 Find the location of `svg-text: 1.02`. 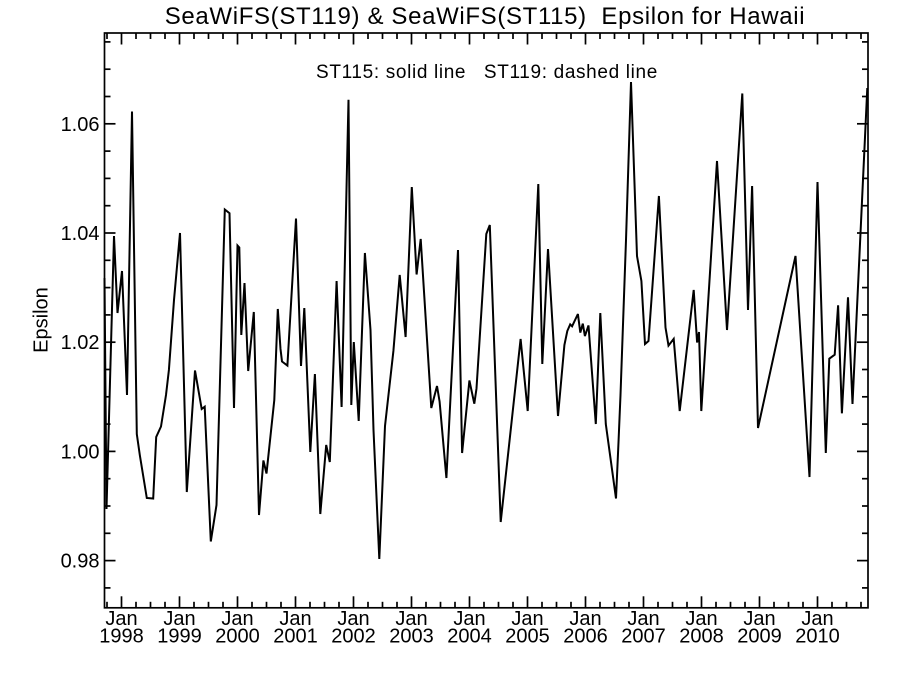

svg-text: 1.02 is located at coordinates (80, 343).